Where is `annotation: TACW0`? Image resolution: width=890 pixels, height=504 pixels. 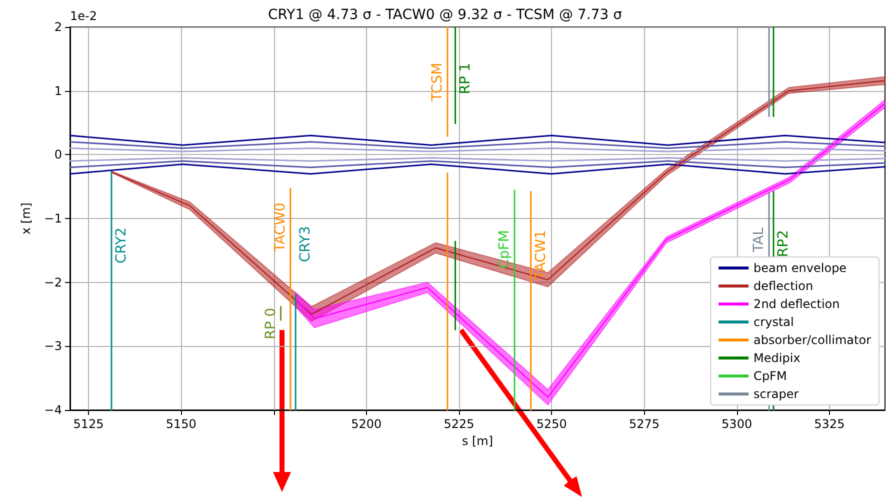 annotation: TACW0 is located at coordinates (280, 227).